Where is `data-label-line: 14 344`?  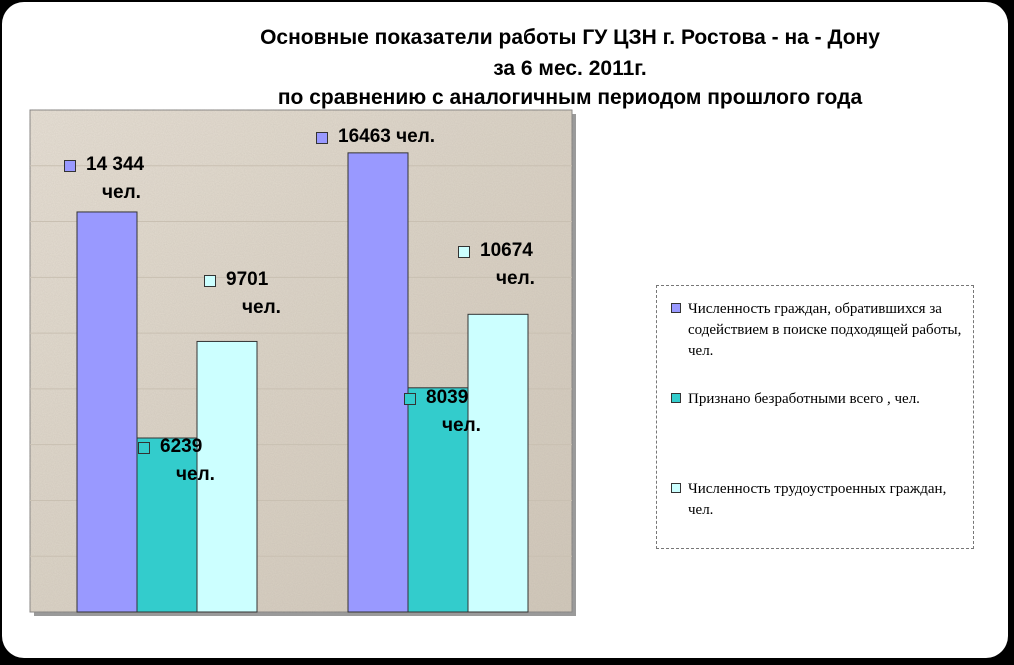 data-label-line: 14 344 is located at coordinates (115, 164).